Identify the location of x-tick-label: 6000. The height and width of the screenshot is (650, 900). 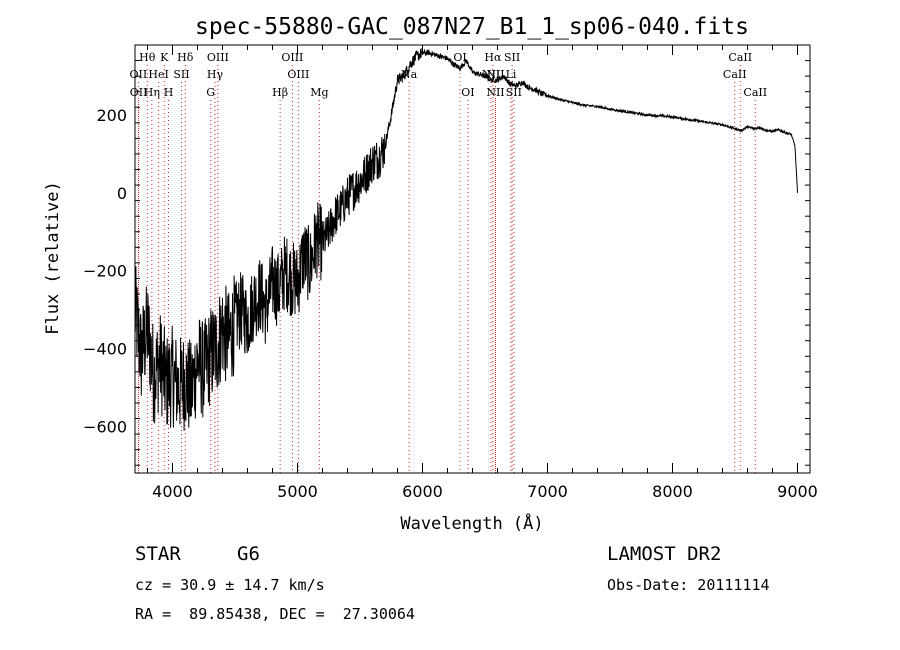
(422, 491).